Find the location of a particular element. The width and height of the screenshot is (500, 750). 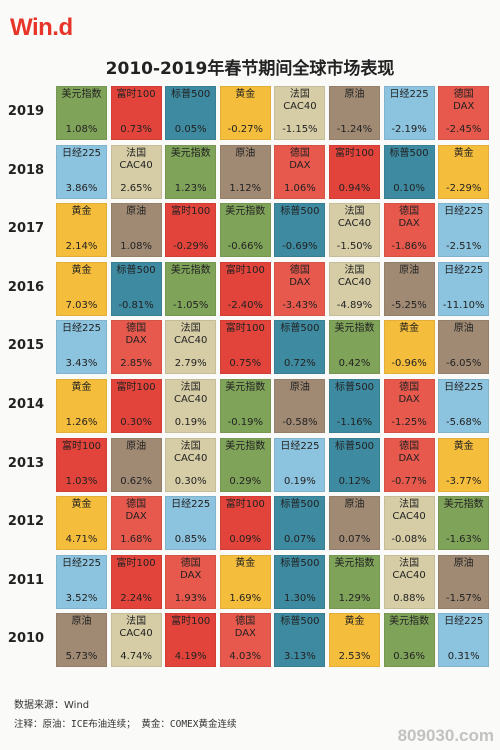

market-value: -1.63% is located at coordinates (463, 540).